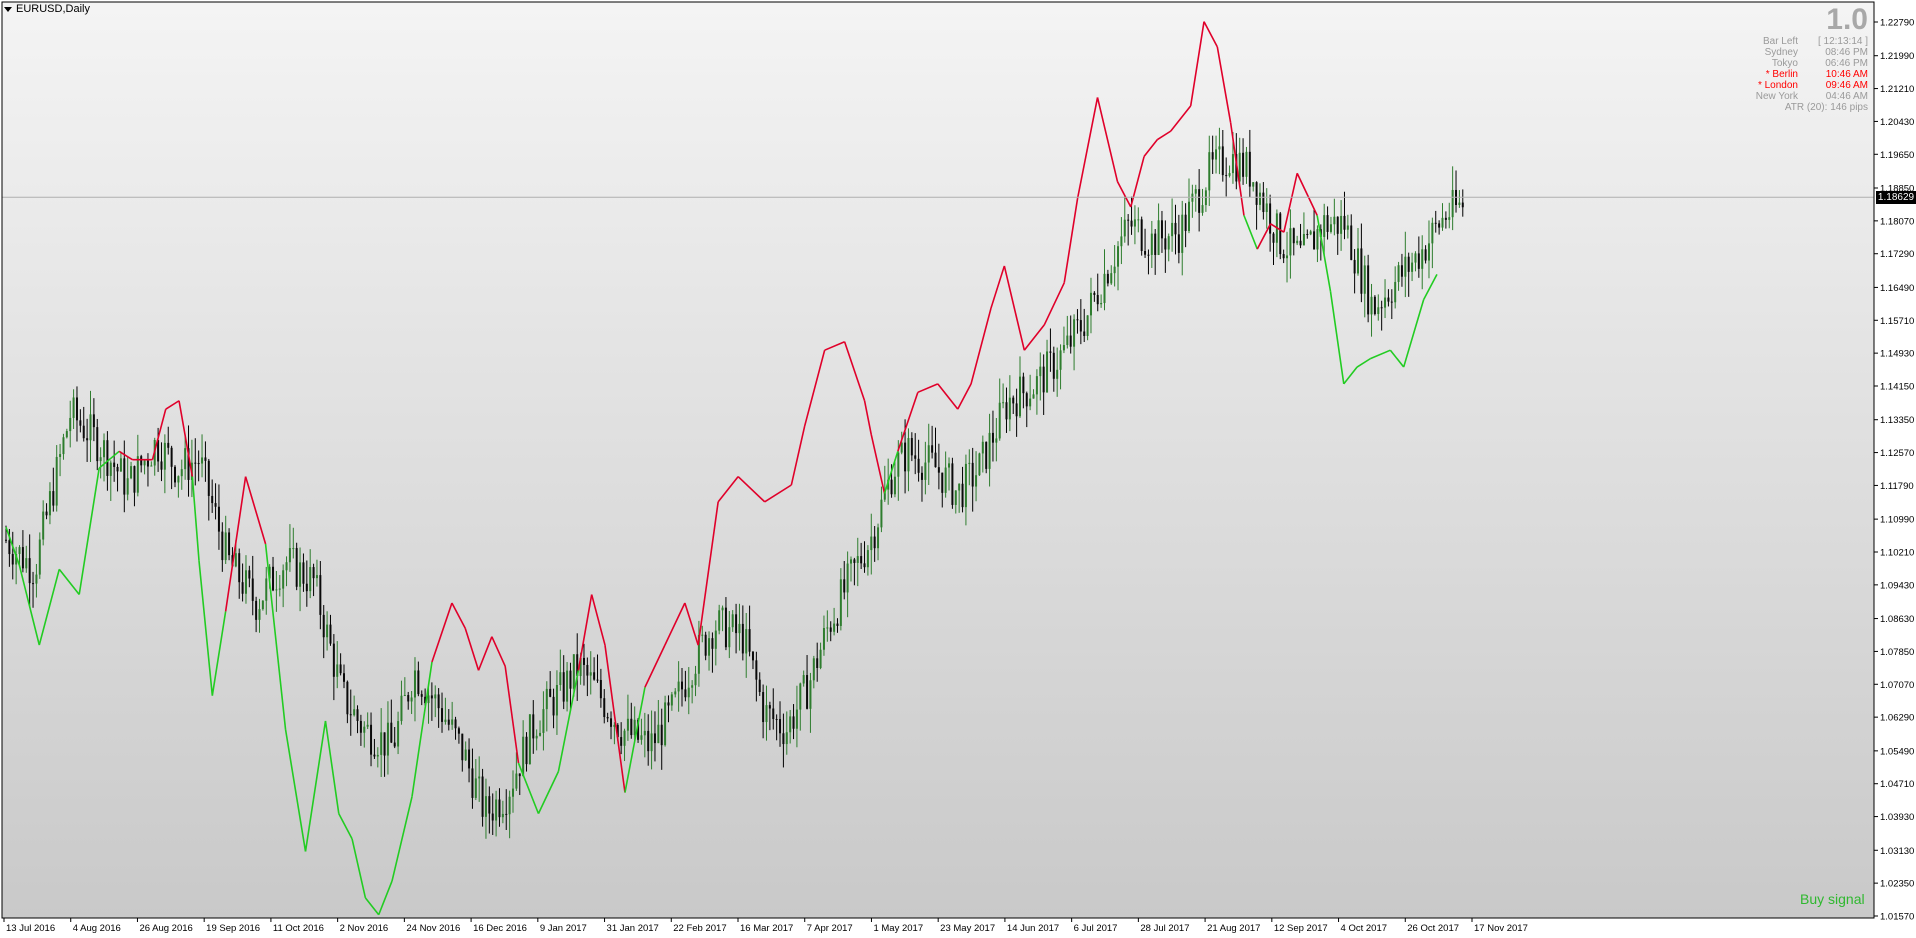 This screenshot has height=938, width=1916. I want to click on collapse-triangle-icon, so click(8, 9).